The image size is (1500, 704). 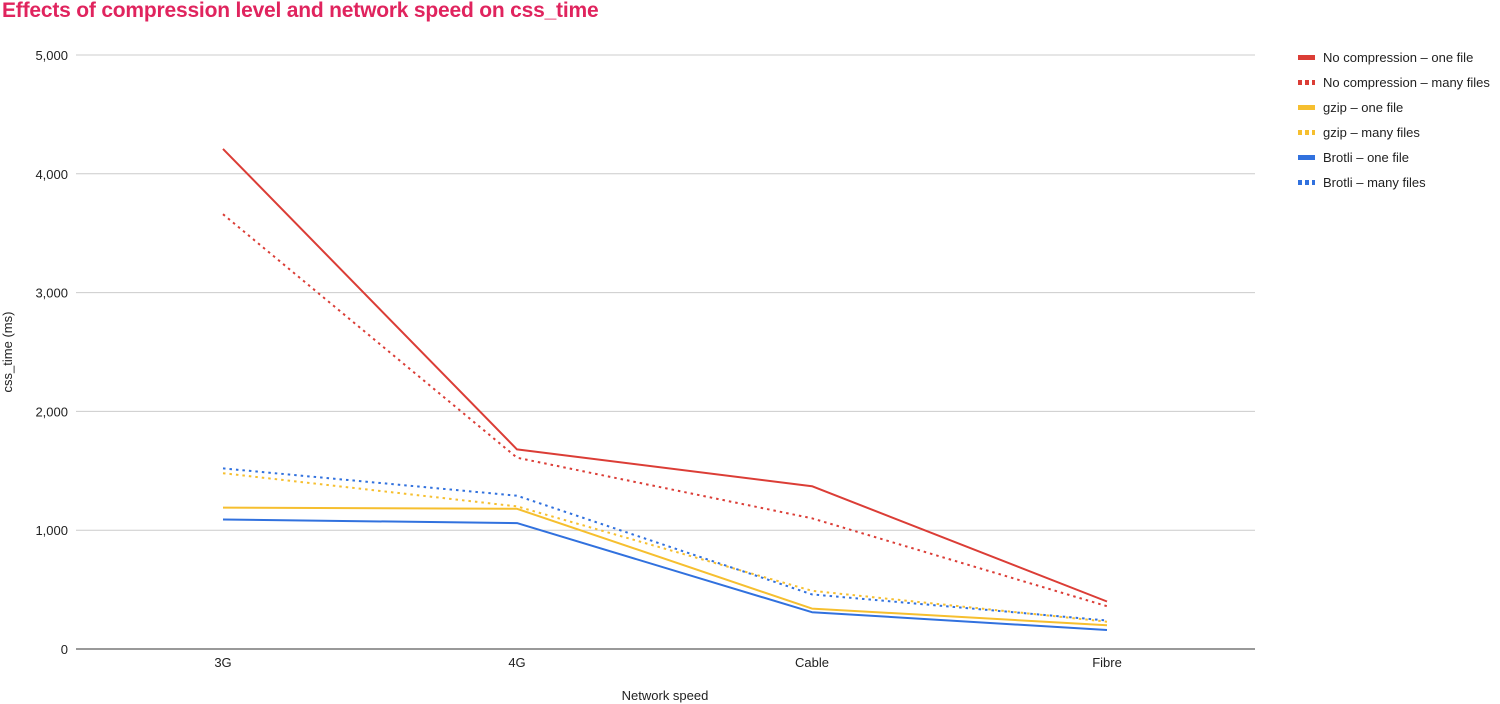 I want to click on legend-label: Brotli – many files, so click(x=1374, y=182).